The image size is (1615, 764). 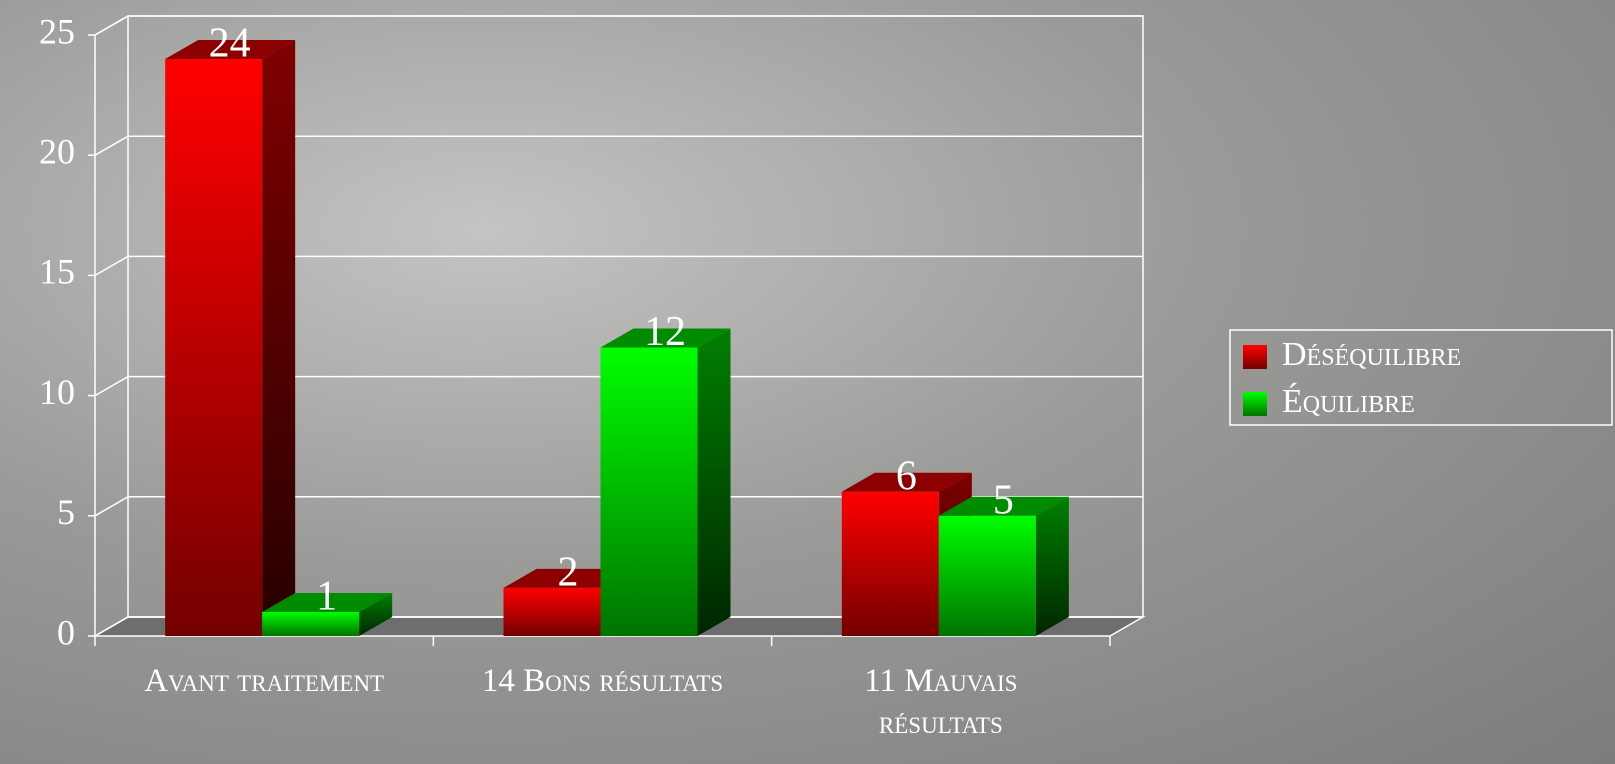 What do you see at coordinates (1421, 377) in the screenshot?
I see `legend-box` at bounding box center [1421, 377].